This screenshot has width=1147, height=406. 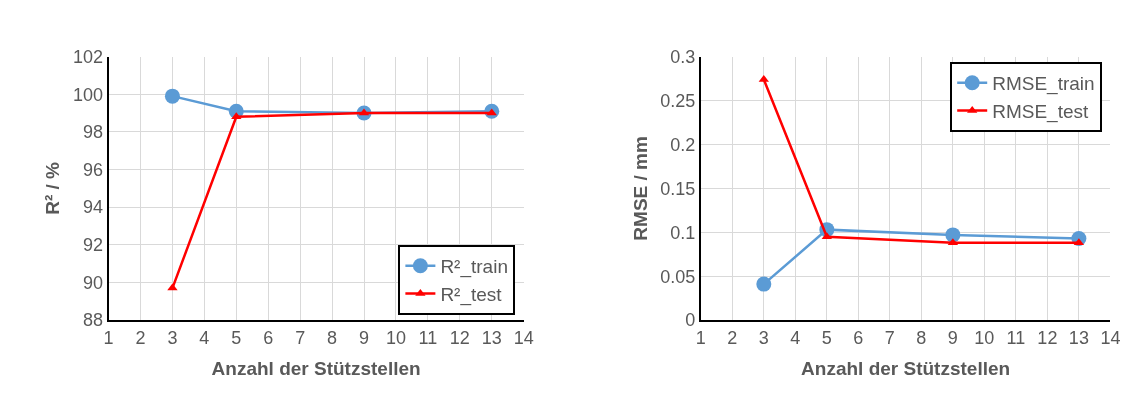 What do you see at coordinates (1041, 111) in the screenshot?
I see `legend-label: RMSE_test` at bounding box center [1041, 111].